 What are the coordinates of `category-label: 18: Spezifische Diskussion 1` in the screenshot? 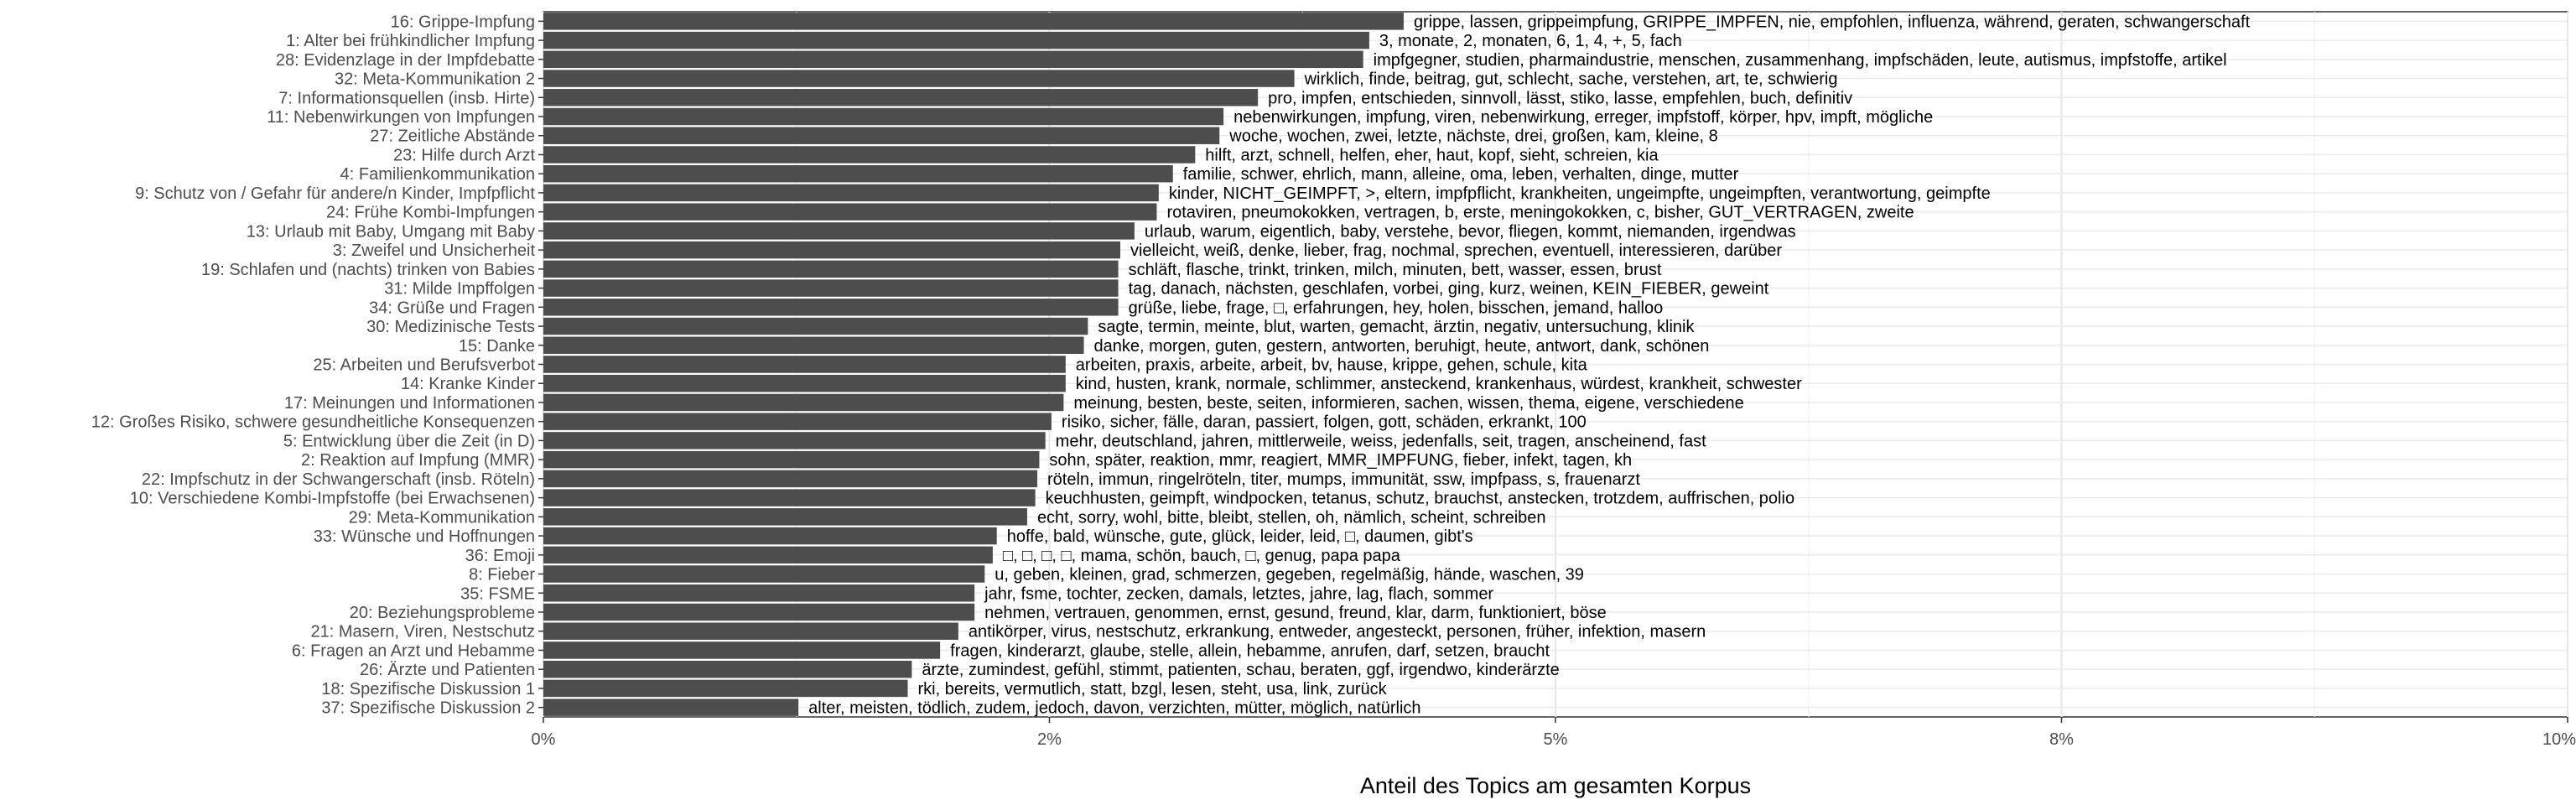 It's located at (428, 689).